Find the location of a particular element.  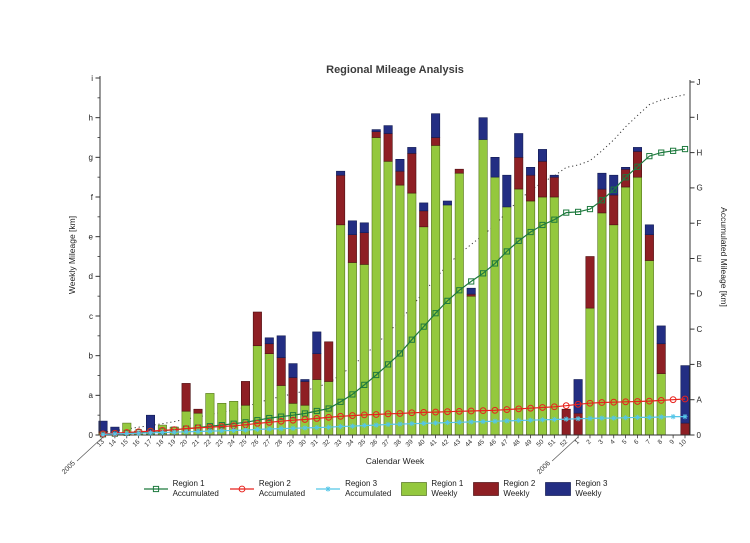

x-tick-label: 43 is located at coordinates (457, 443).